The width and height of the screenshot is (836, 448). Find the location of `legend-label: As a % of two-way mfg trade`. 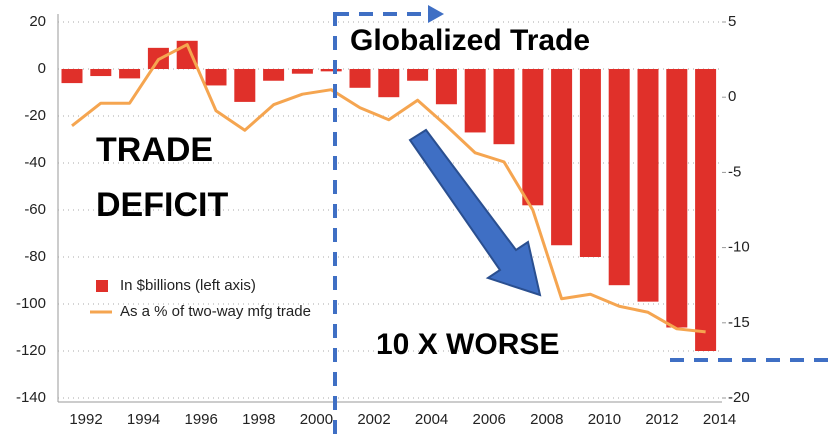

legend-label: As a % of two-way mfg trade is located at coordinates (215, 311).